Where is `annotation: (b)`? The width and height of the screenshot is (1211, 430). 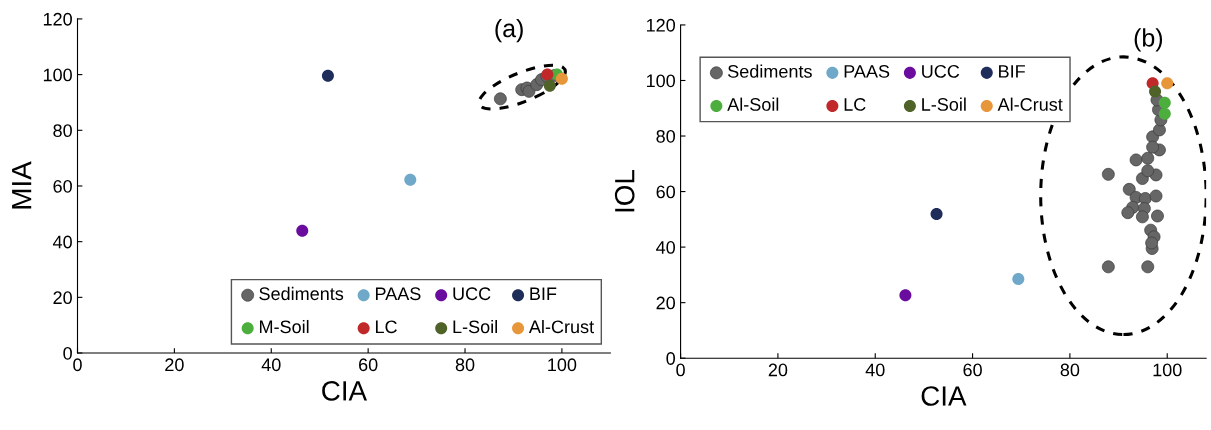
annotation: (b) is located at coordinates (1148, 40).